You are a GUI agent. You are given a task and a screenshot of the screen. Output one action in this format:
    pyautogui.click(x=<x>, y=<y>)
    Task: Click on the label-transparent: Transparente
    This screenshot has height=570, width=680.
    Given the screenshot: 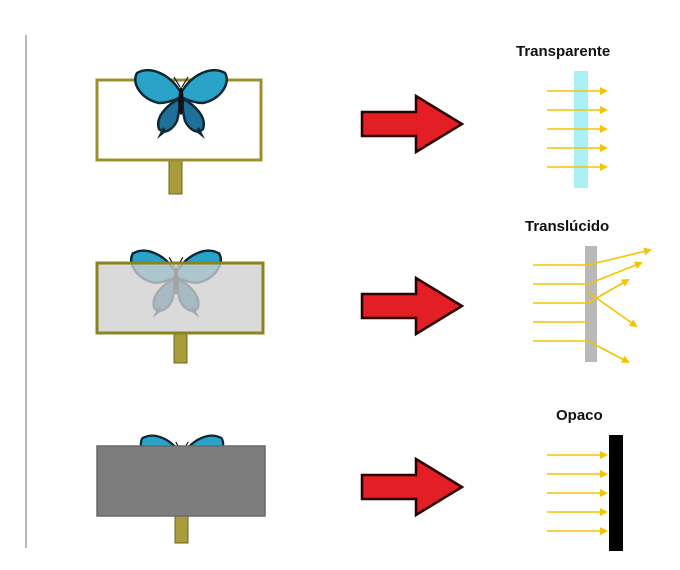 What is the action you would take?
    pyautogui.click(x=563, y=51)
    